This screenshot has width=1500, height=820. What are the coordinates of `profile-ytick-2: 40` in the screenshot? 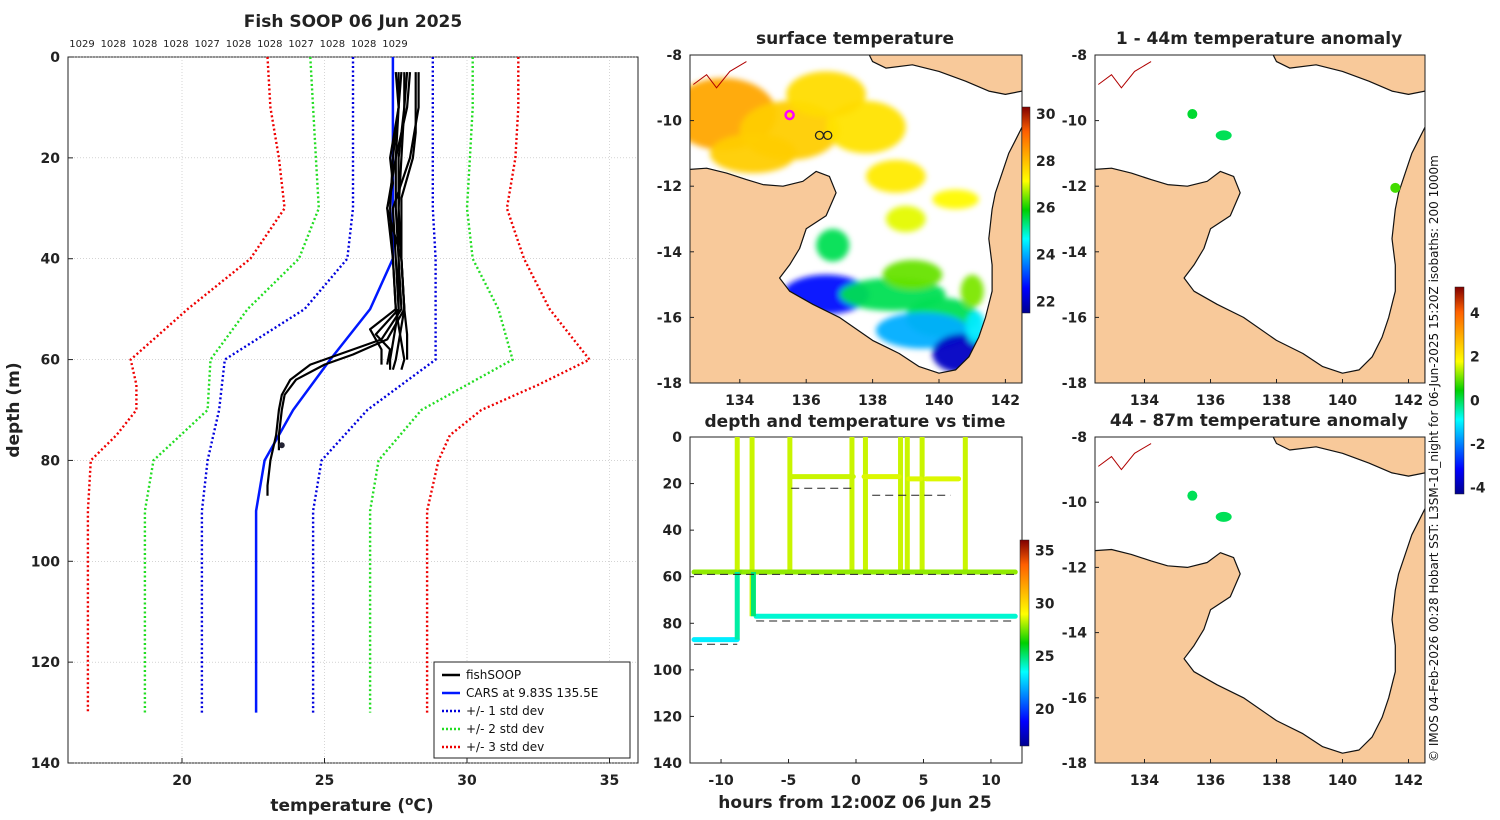 It's located at (51, 260).